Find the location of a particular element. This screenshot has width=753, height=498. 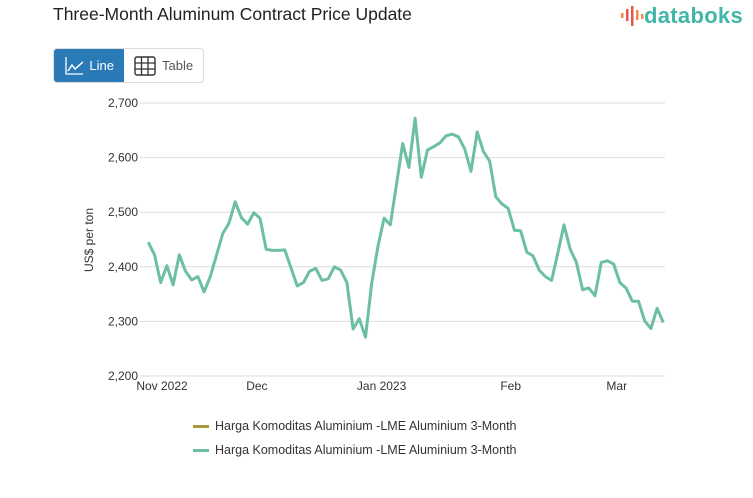

line-chart-icon is located at coordinates (74, 65).